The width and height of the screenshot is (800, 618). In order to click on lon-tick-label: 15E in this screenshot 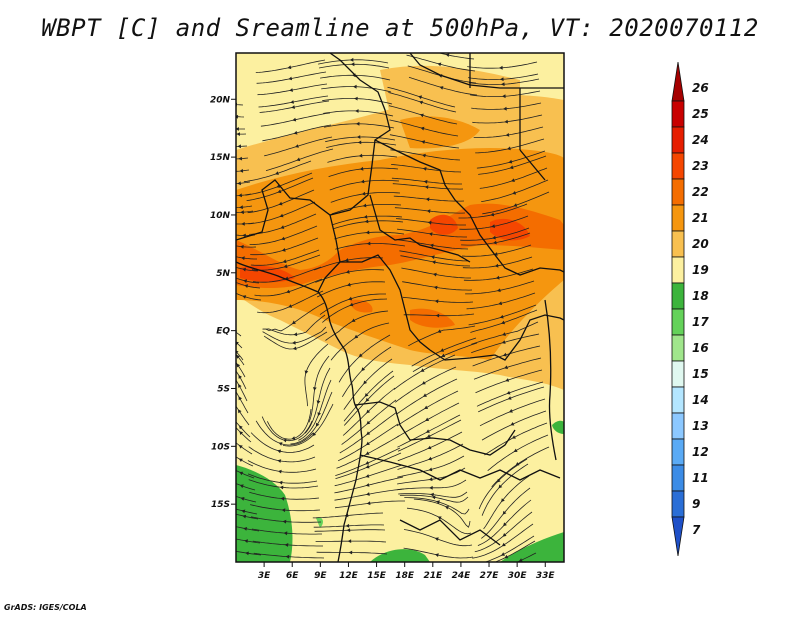, I will do `click(377, 576)`.